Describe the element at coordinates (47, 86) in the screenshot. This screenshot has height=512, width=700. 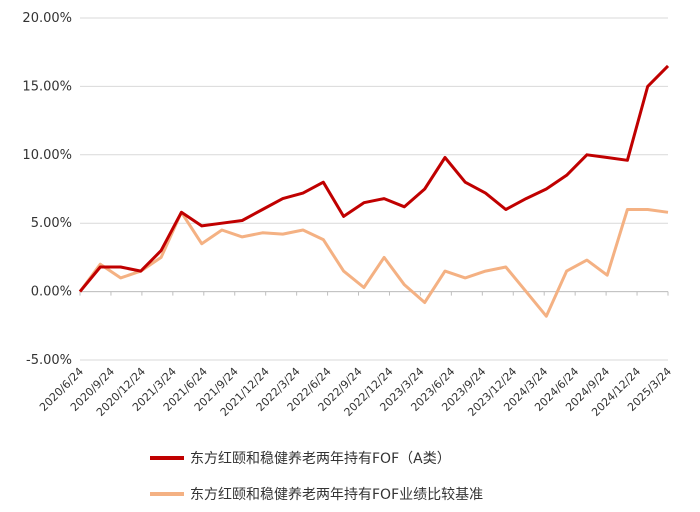
I see `y-tick-label: 15.00%` at that location.